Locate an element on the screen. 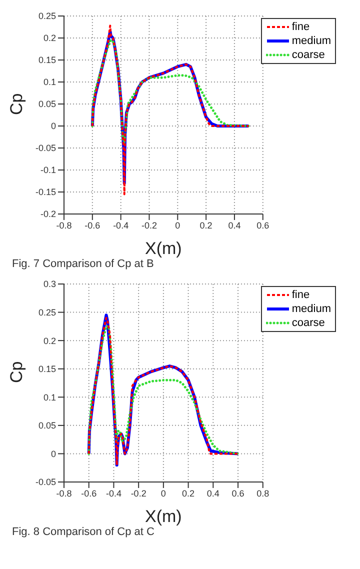 Image resolution: width=360 pixels, height=569 pixels. line-series is located at coordinates (170, 91).